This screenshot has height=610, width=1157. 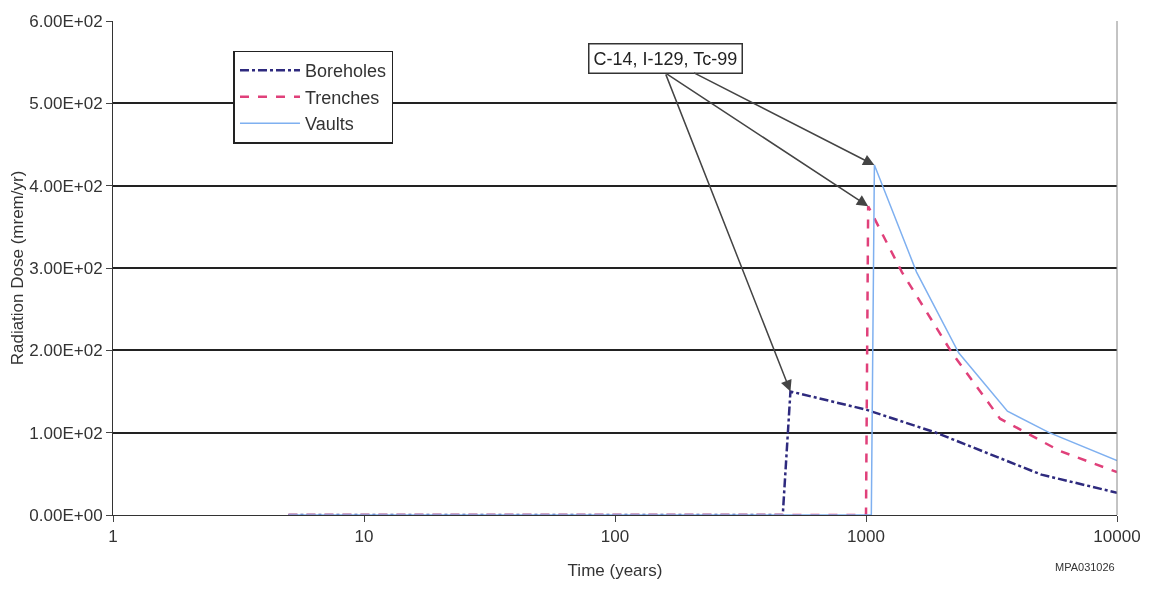 What do you see at coordinates (364, 537) in the screenshot?
I see `x-tick-label: 10` at bounding box center [364, 537].